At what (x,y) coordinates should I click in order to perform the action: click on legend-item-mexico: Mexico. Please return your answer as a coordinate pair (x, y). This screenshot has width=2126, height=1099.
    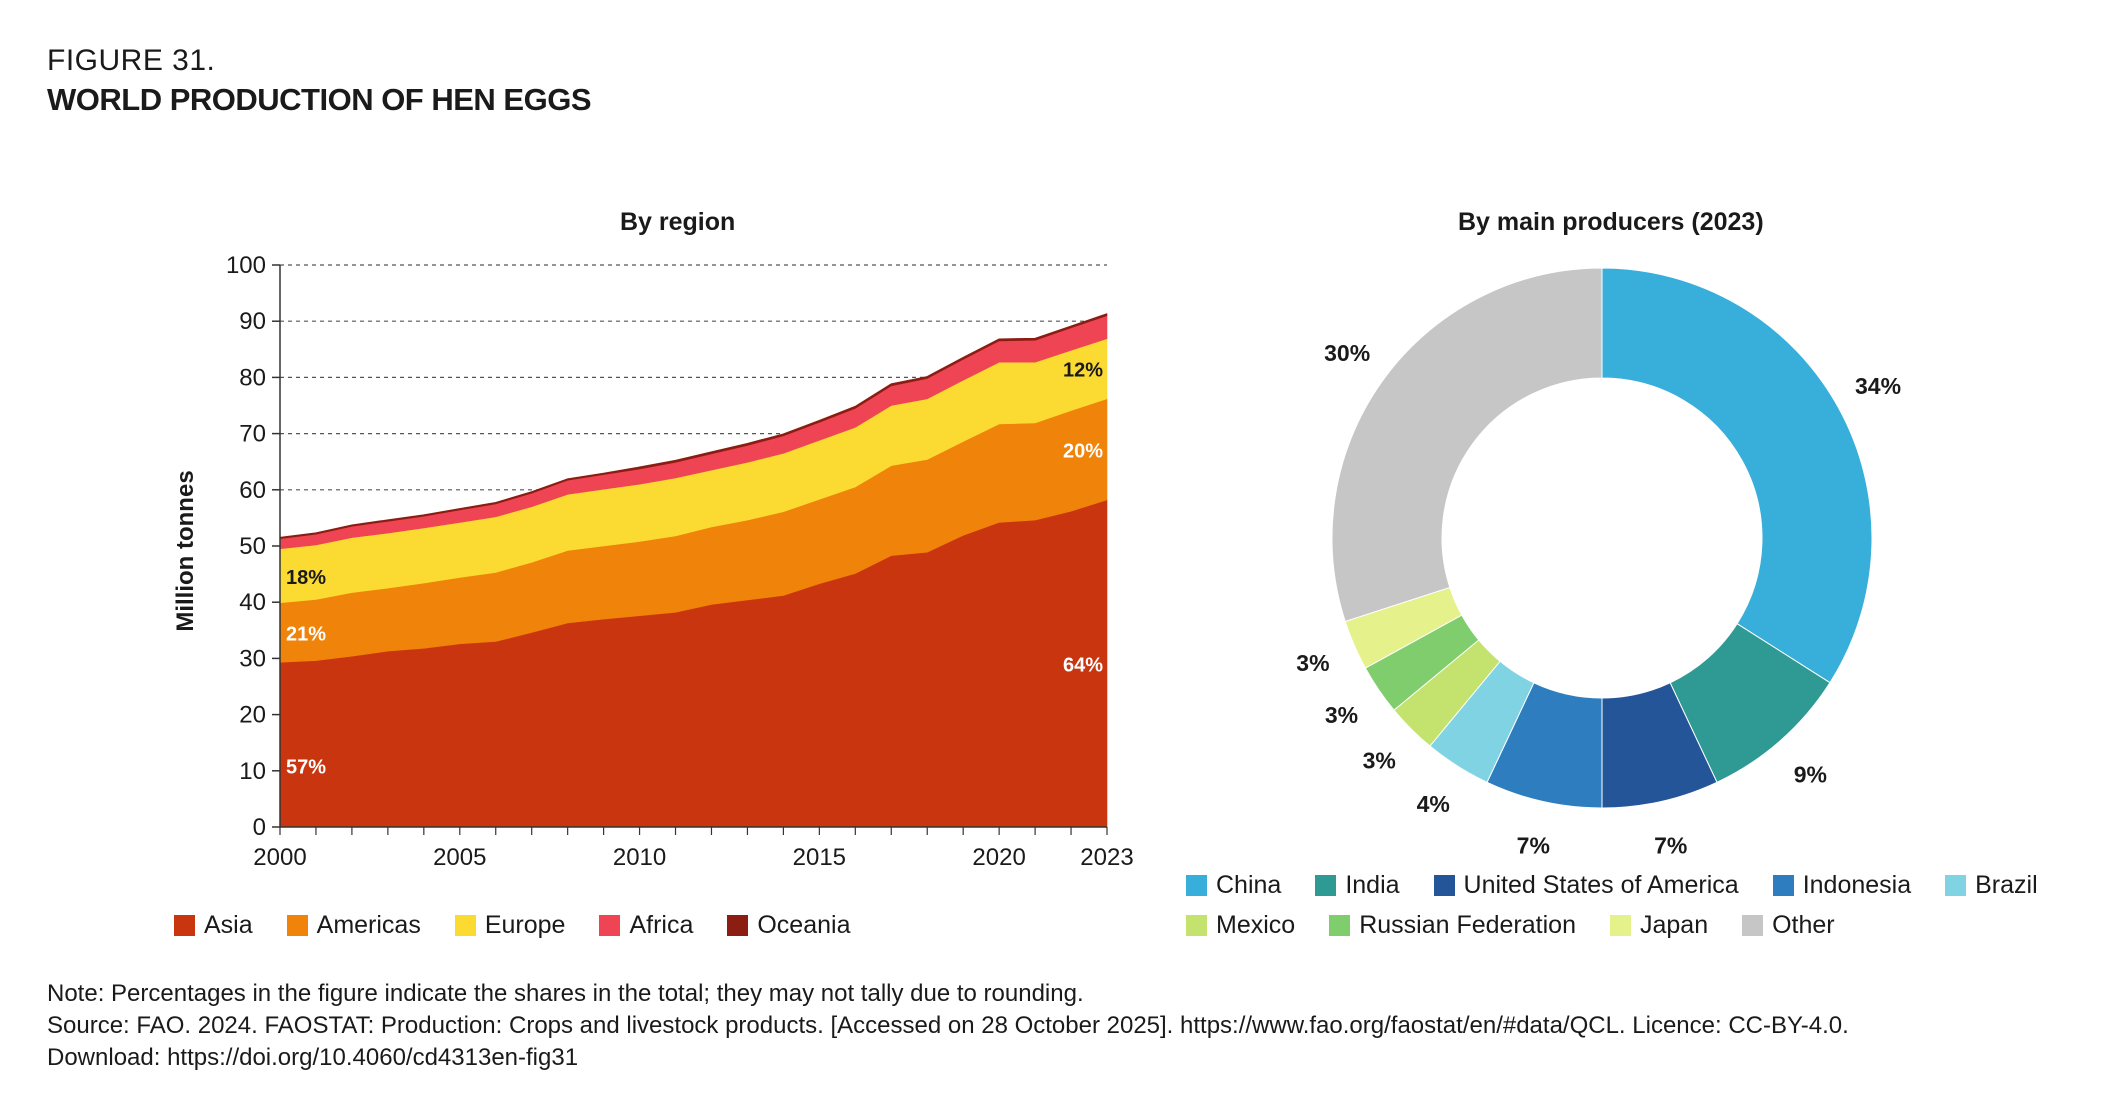
    Looking at the image, I should click on (1240, 925).